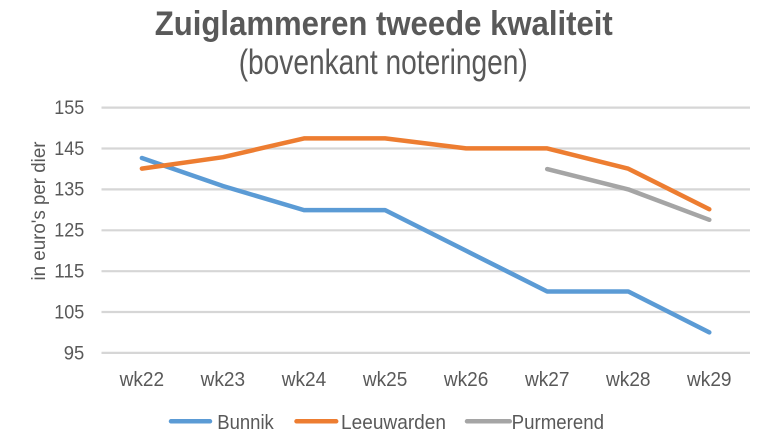 This screenshot has width=765, height=439. I want to click on svg-text: wk22, so click(141, 380).